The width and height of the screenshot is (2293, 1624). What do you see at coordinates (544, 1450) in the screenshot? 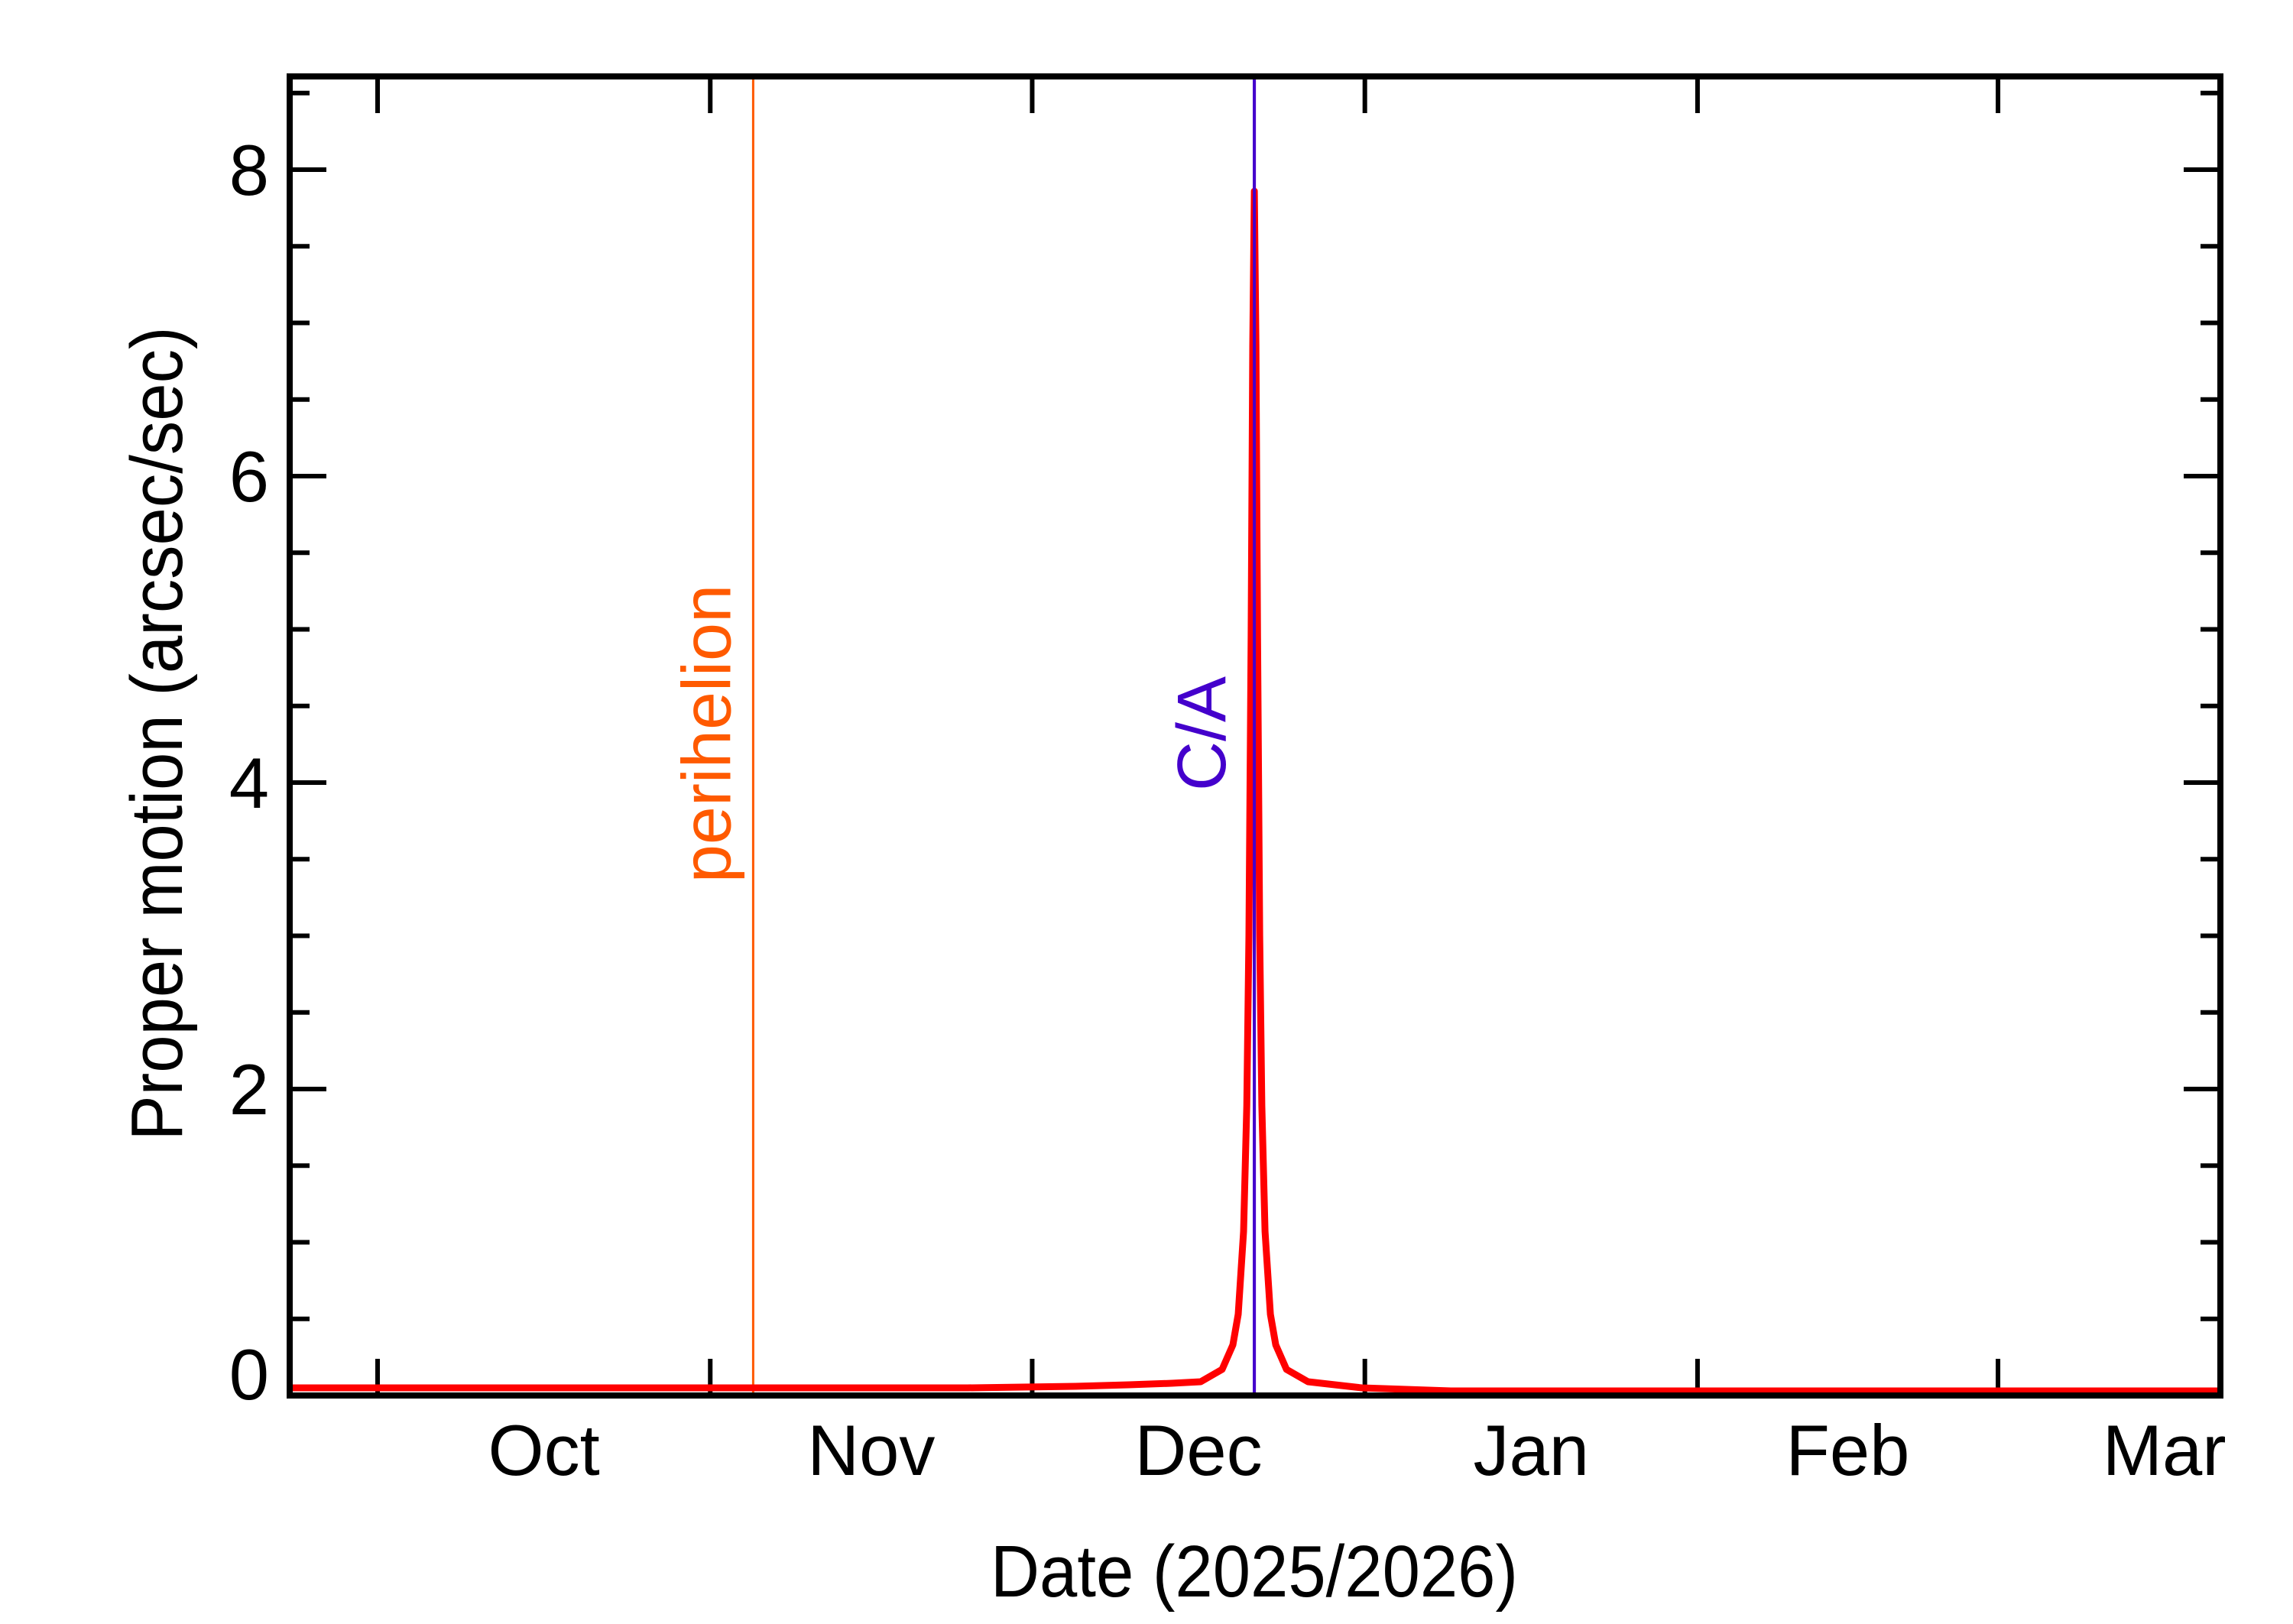
I see `x-tick-label: Oct` at bounding box center [544, 1450].